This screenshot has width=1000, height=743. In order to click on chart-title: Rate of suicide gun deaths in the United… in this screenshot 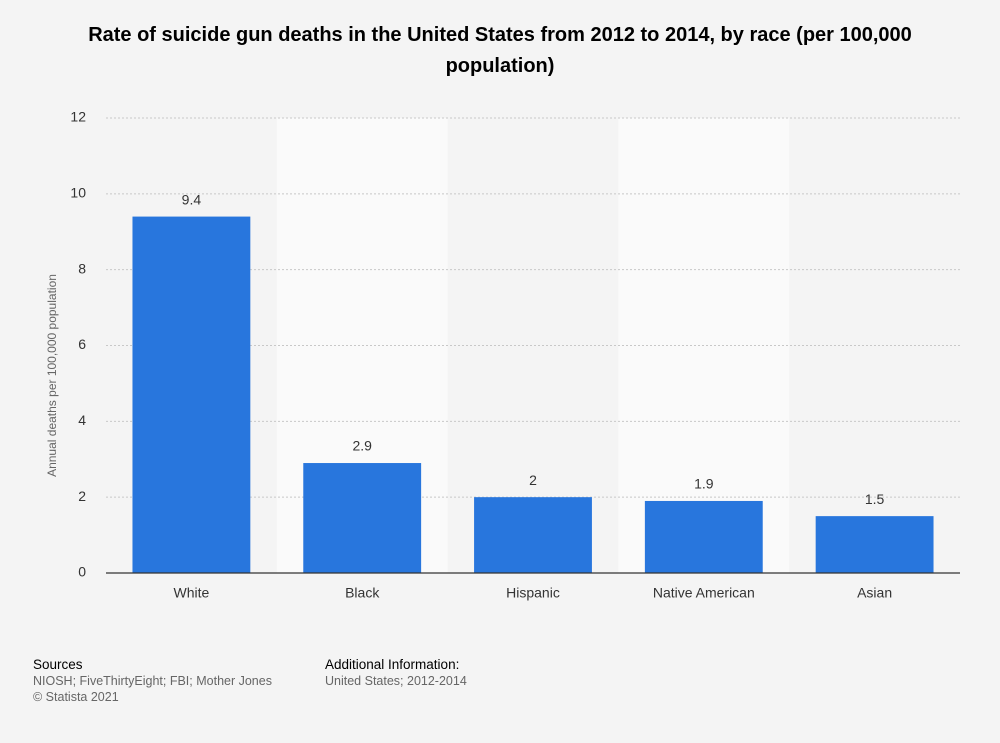, I will do `click(500, 50)`.